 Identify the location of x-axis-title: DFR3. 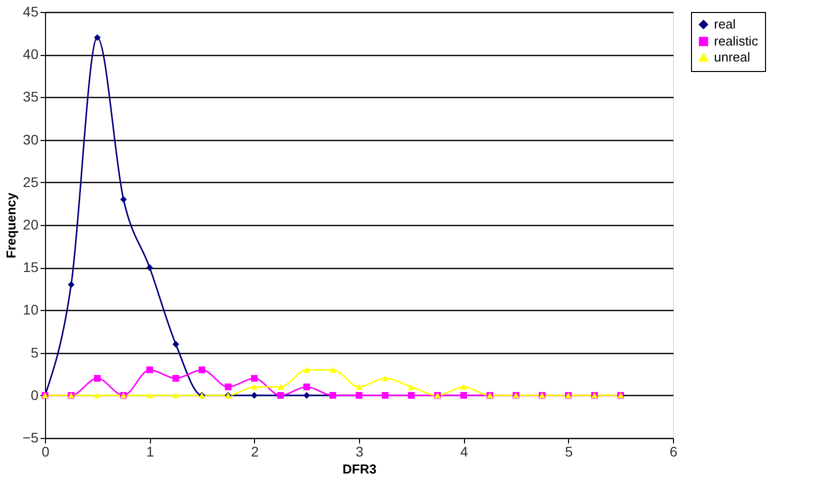
(359, 469).